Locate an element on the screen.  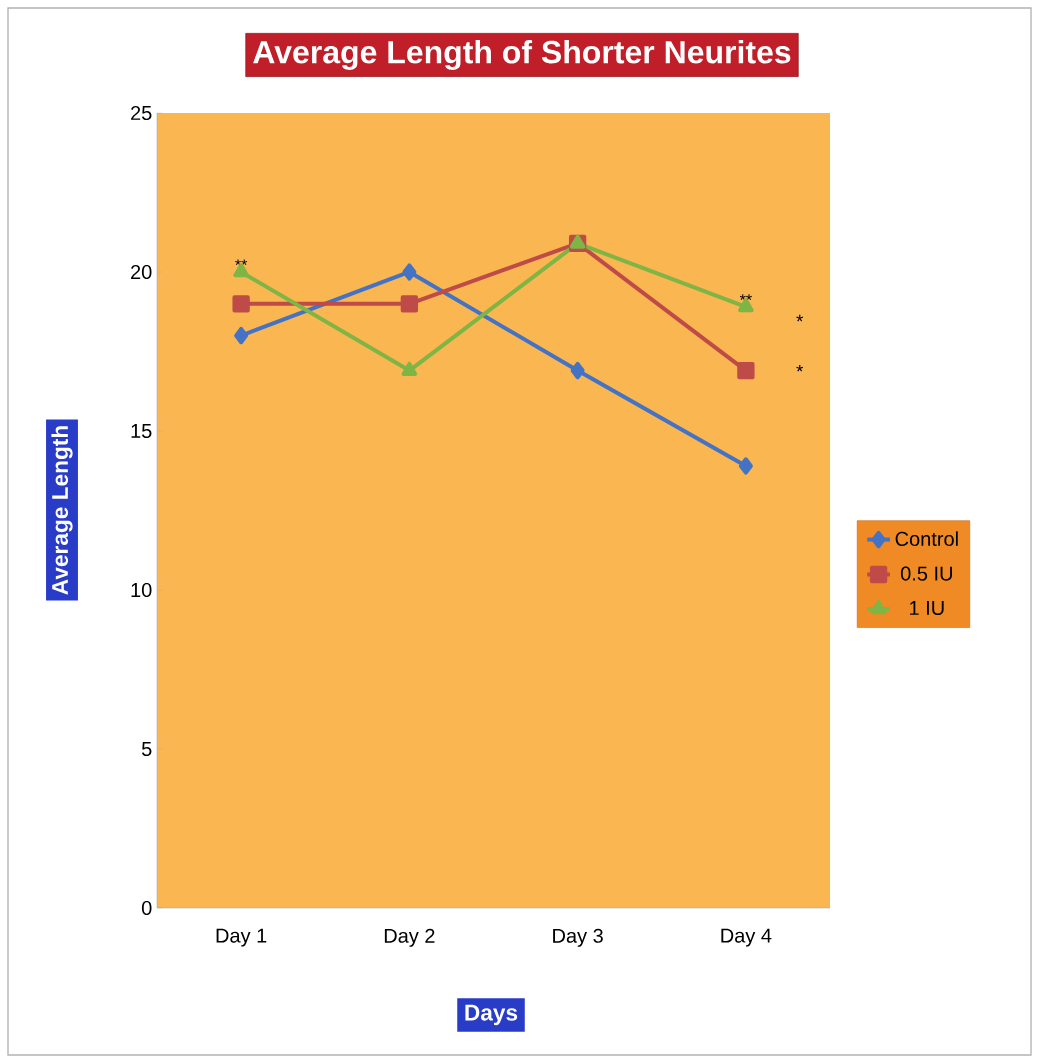
legend-label: 1 IU is located at coordinates (927, 608).